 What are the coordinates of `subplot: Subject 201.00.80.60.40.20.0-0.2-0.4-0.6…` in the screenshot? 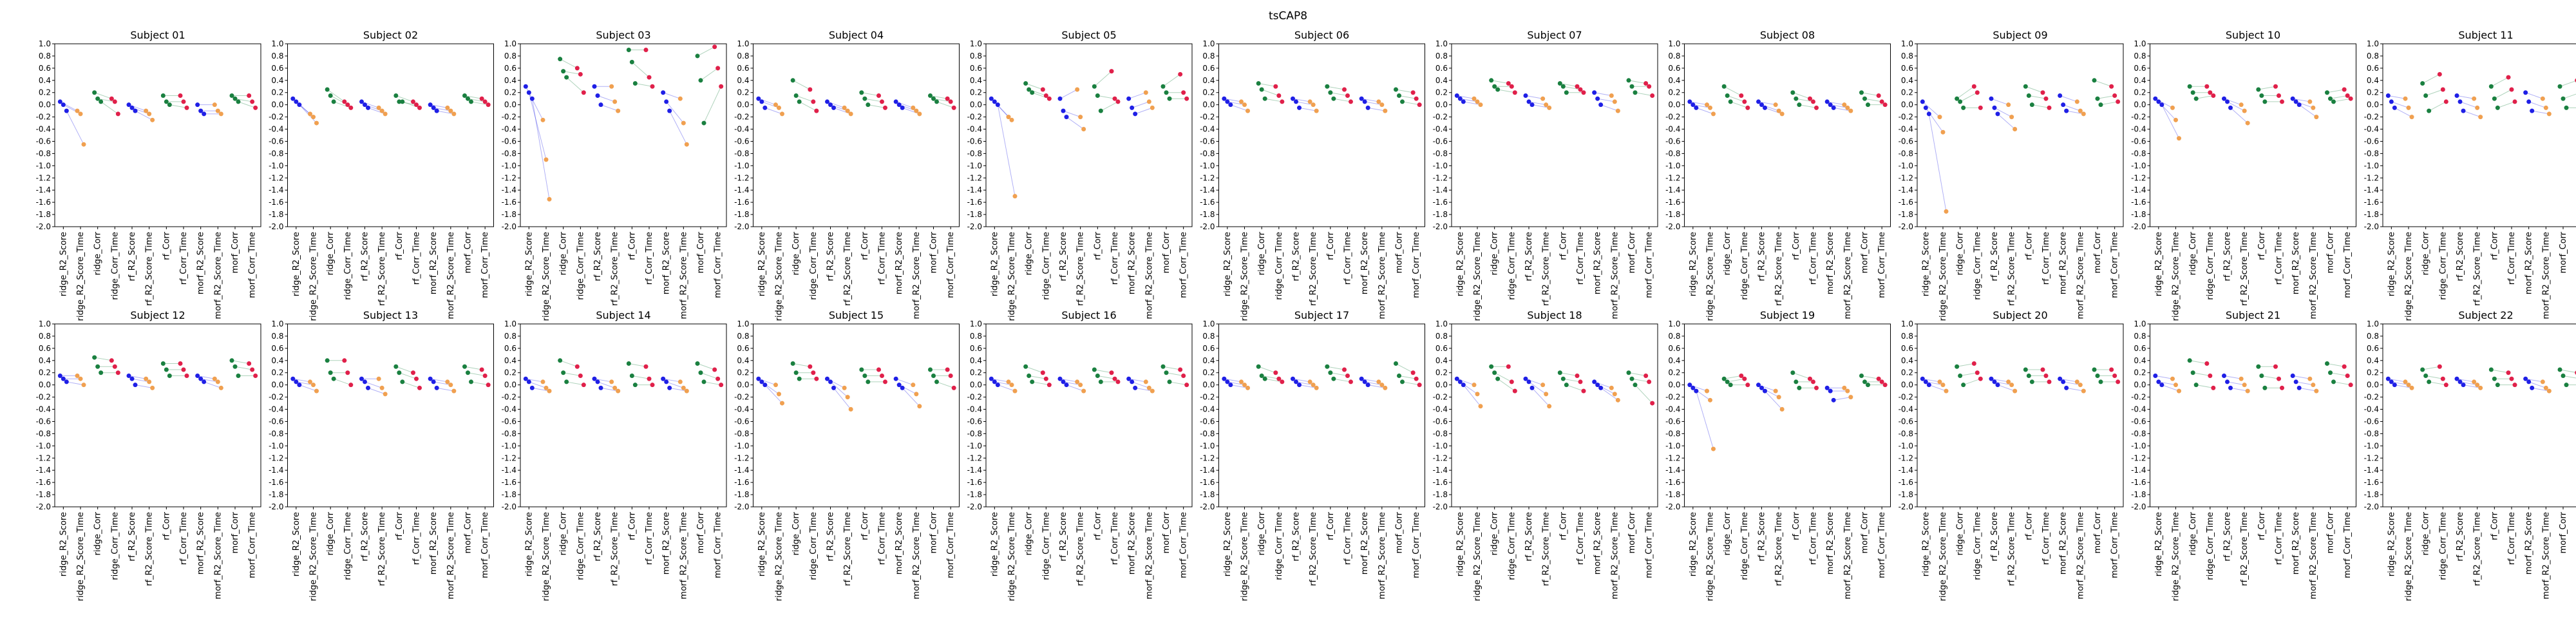 It's located at (2012, 455).